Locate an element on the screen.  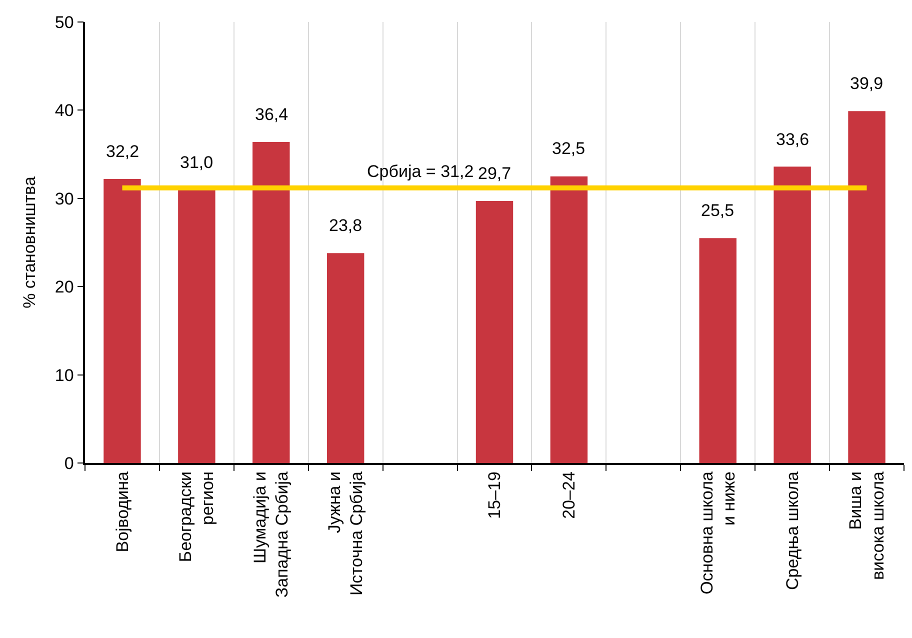
data-label: 25,5 is located at coordinates (717, 210).